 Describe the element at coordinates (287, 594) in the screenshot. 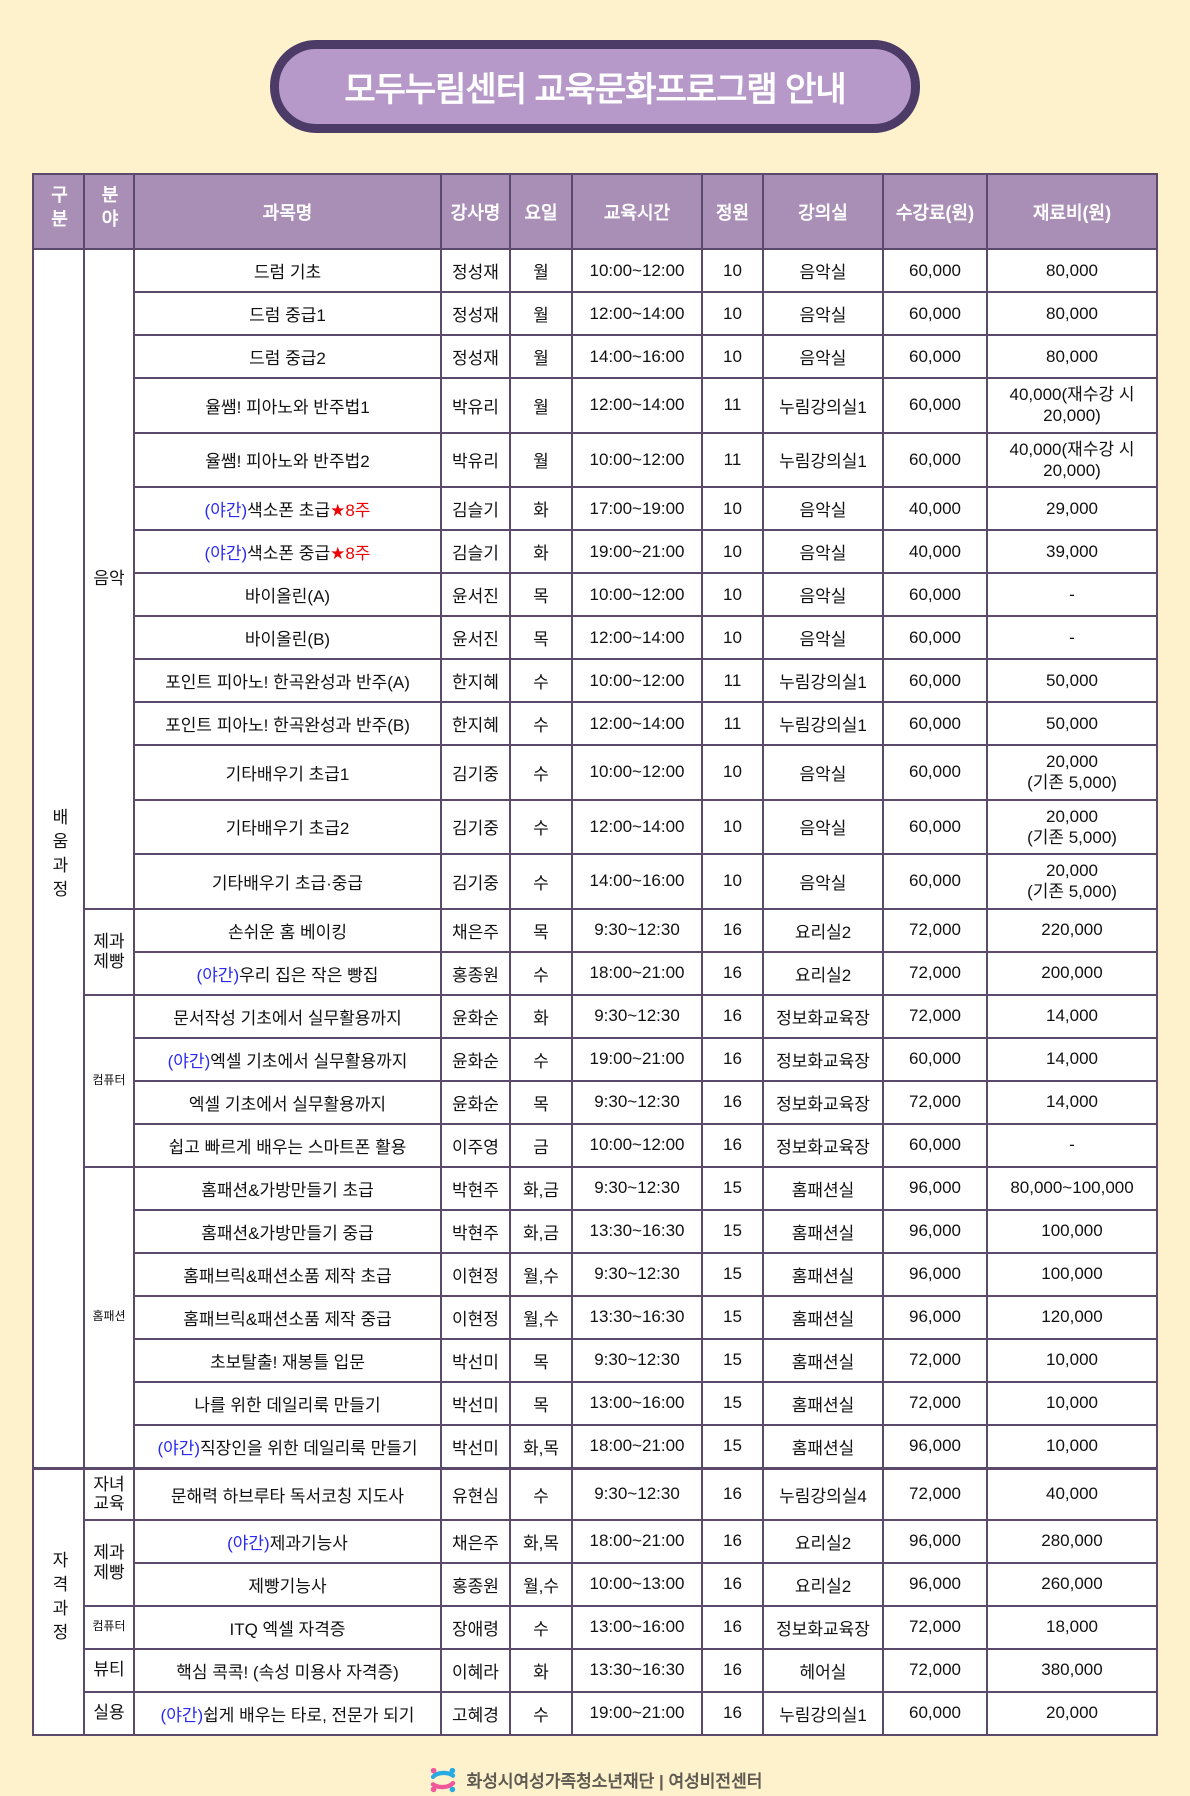

I see `subject-cell: 바이올린(A)` at that location.